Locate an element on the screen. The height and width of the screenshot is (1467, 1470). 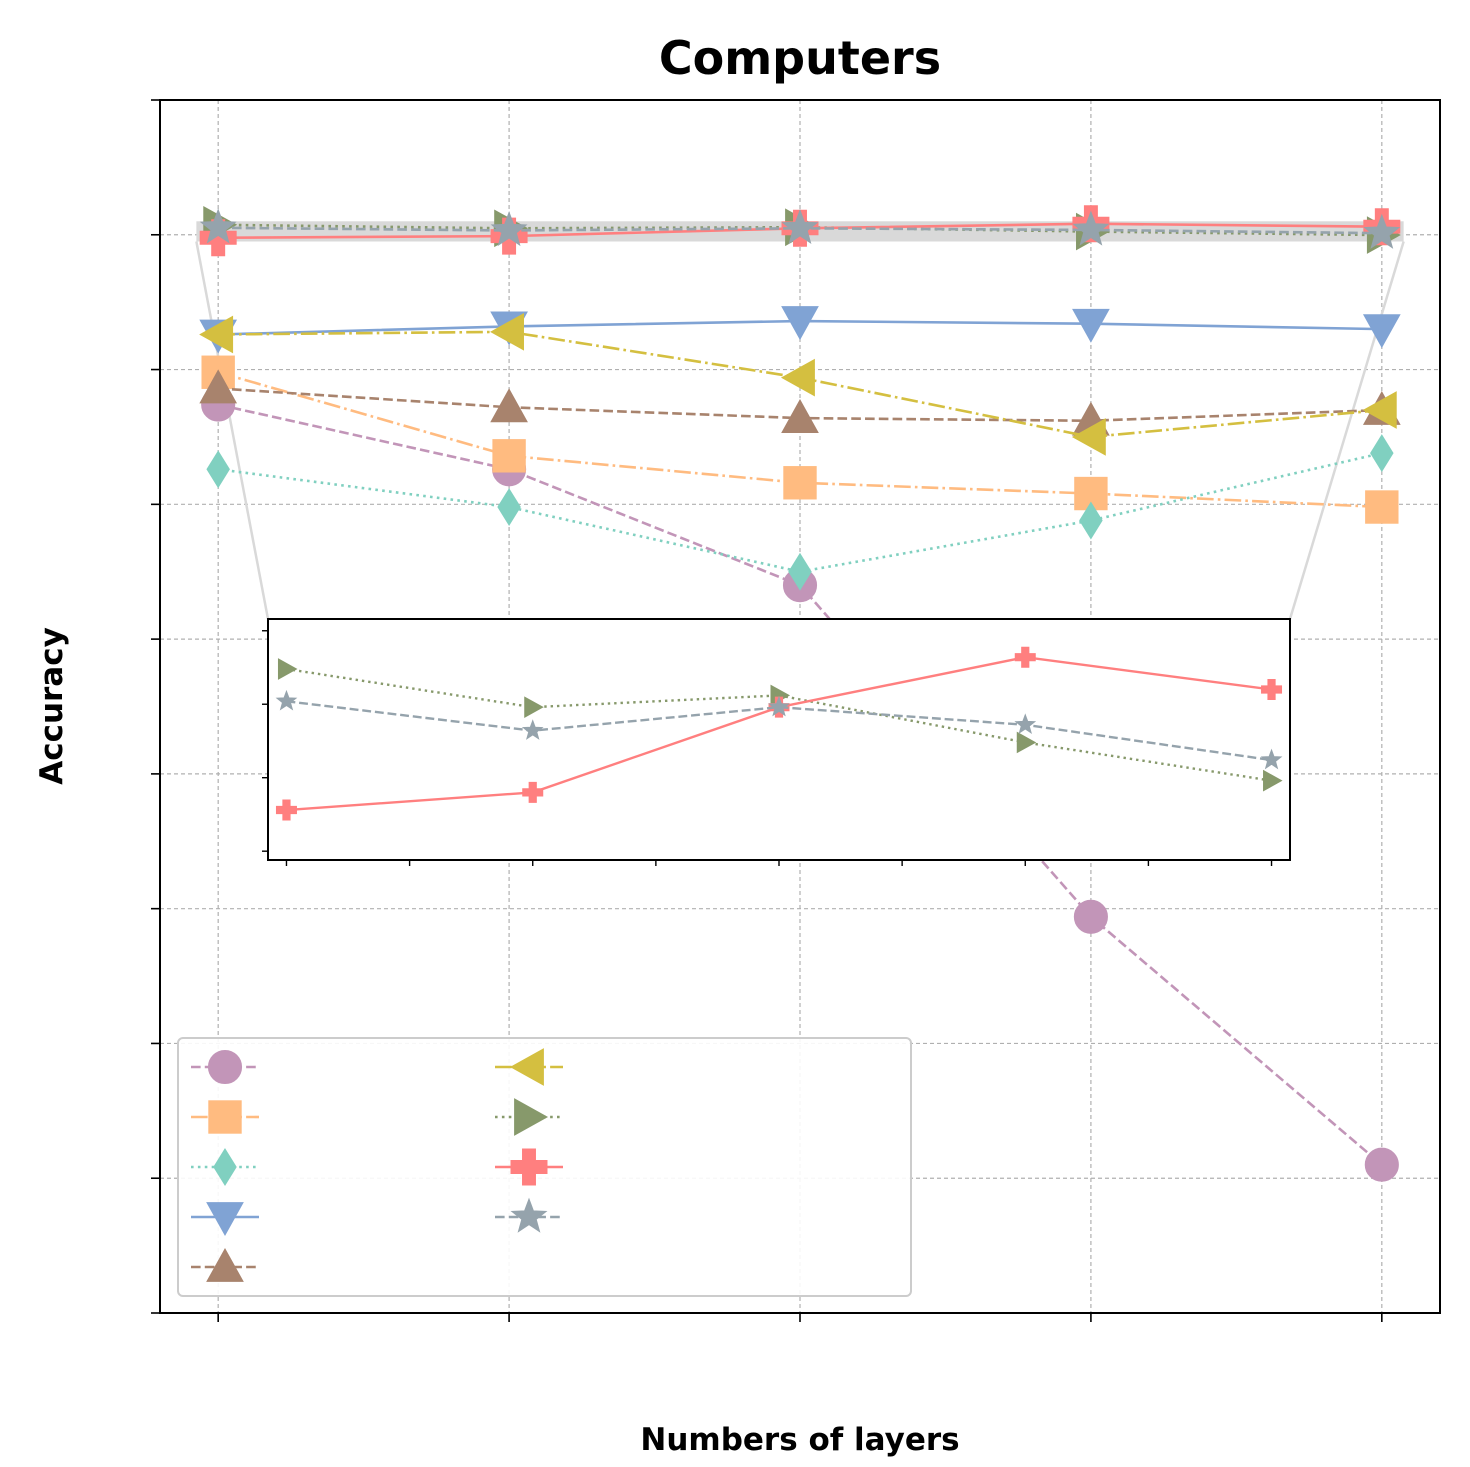
legend-marker-gcnii is located at coordinates (225, 1167).